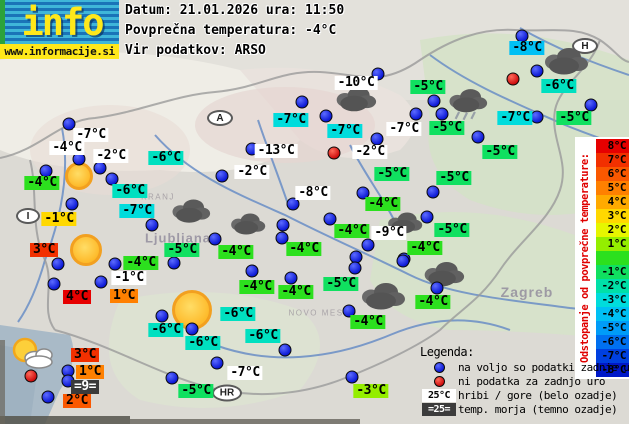 The height and width of the screenshot is (424, 629). Describe the element at coordinates (439, 395) in the screenshot. I see `legend-icon-cell: 25°C` at that location.